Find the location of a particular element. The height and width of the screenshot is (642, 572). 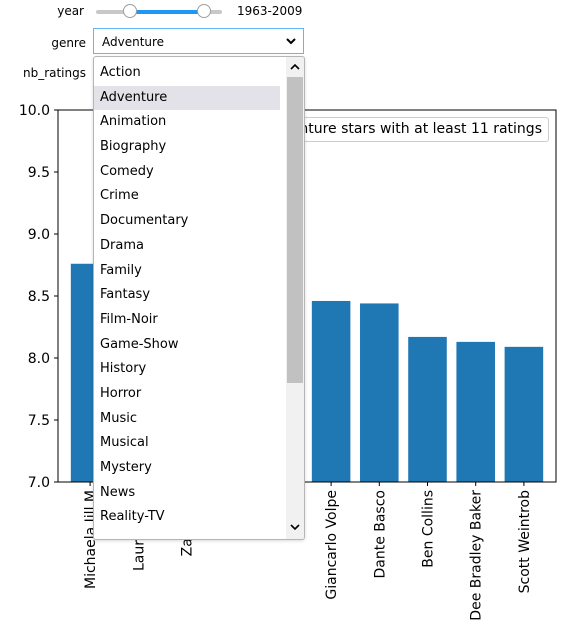

chart-title: nture stars with at least 11 ratings is located at coordinates (414, 129).